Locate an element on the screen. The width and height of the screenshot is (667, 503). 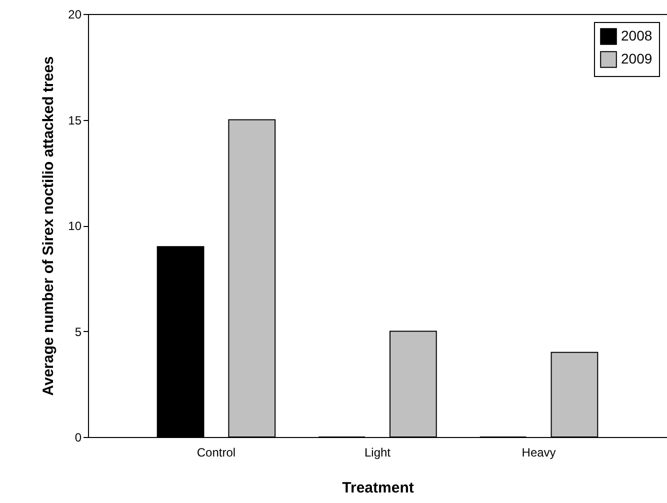
legend-label: 2009 is located at coordinates (636, 58).